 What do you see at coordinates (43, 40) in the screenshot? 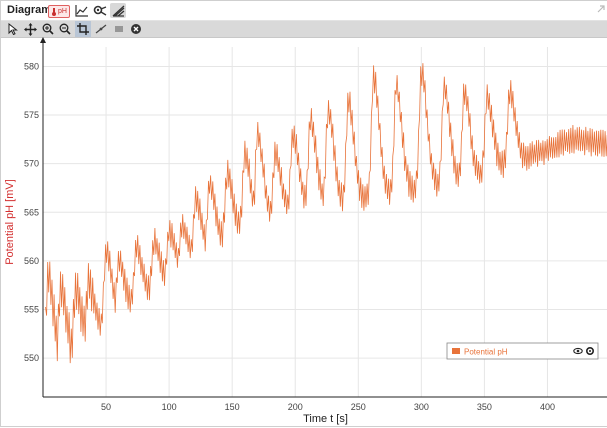
I see `y-axis-arrow` at bounding box center [43, 40].